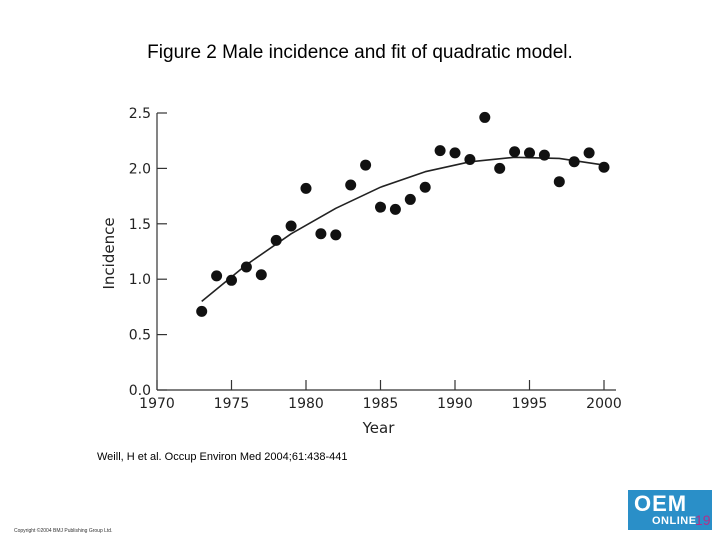 This screenshot has height=540, width=720. I want to click on x-tick-label: 1970, so click(157, 404).